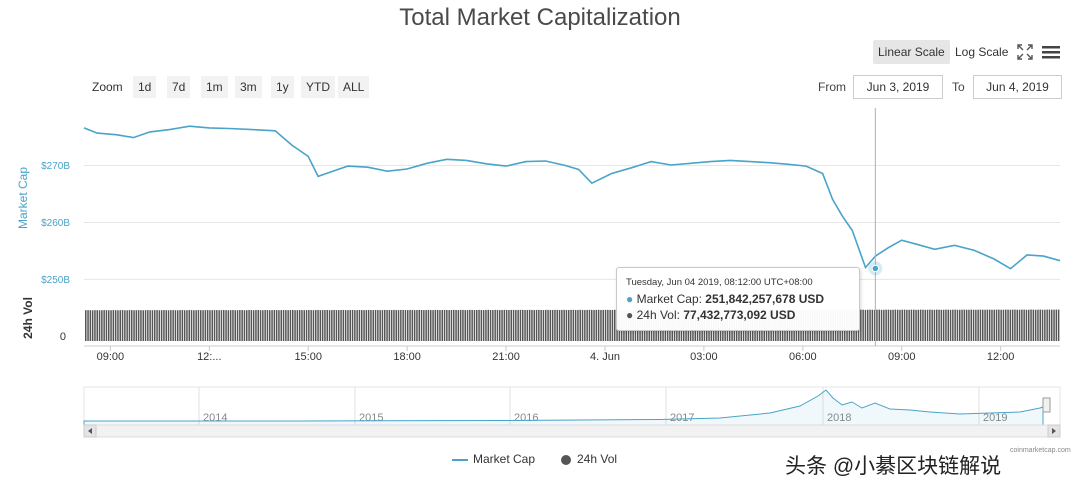 This screenshot has height=492, width=1080. I want to click on navigator-scrollbar, so click(572, 431).